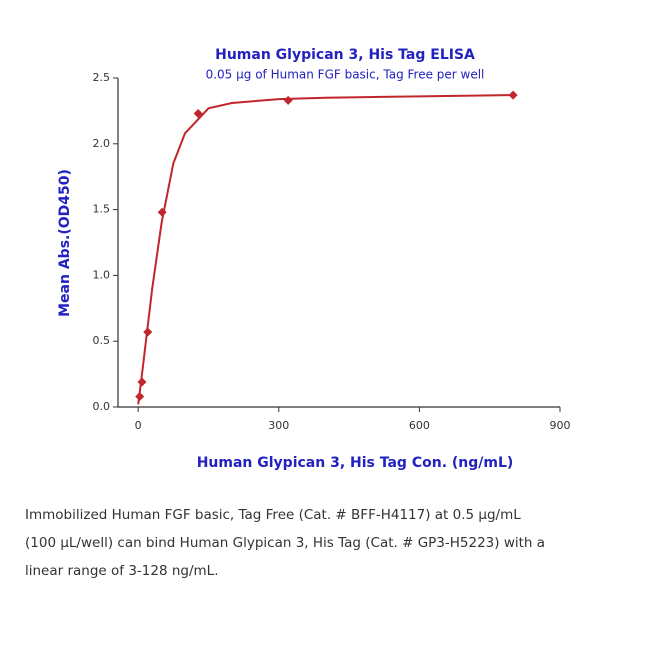  I want to click on y-tick-label: 1.0, so click(102, 274).